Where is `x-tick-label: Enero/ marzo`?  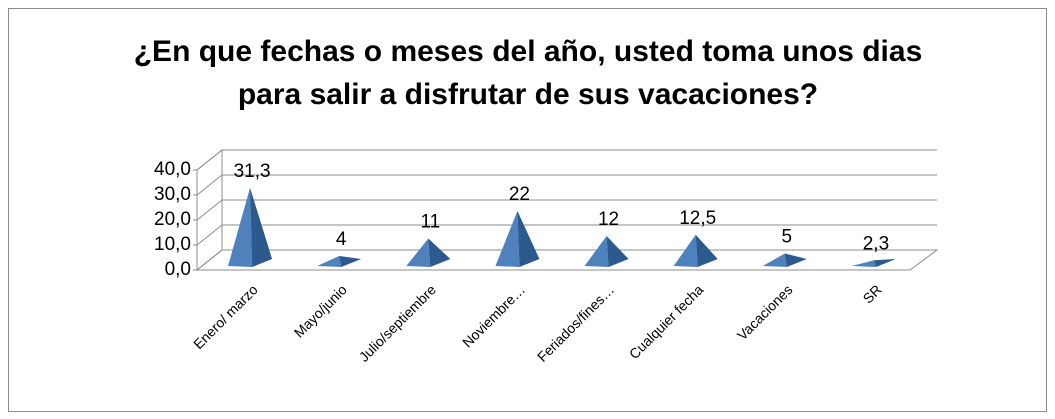
x-tick-label: Enero/ marzo is located at coordinates (225, 316).